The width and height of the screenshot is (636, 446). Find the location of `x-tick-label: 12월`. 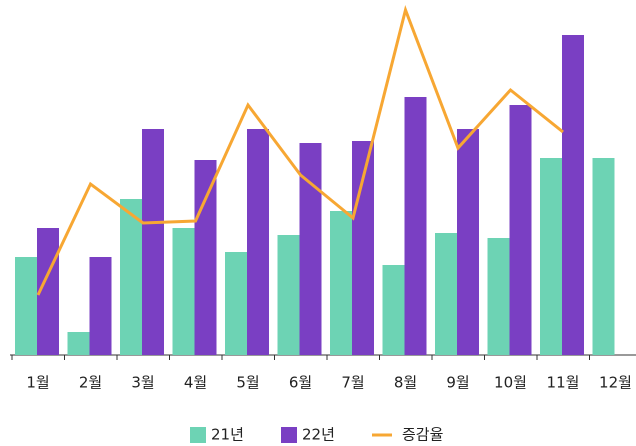

x-tick-label: 12월 is located at coordinates (615, 383).